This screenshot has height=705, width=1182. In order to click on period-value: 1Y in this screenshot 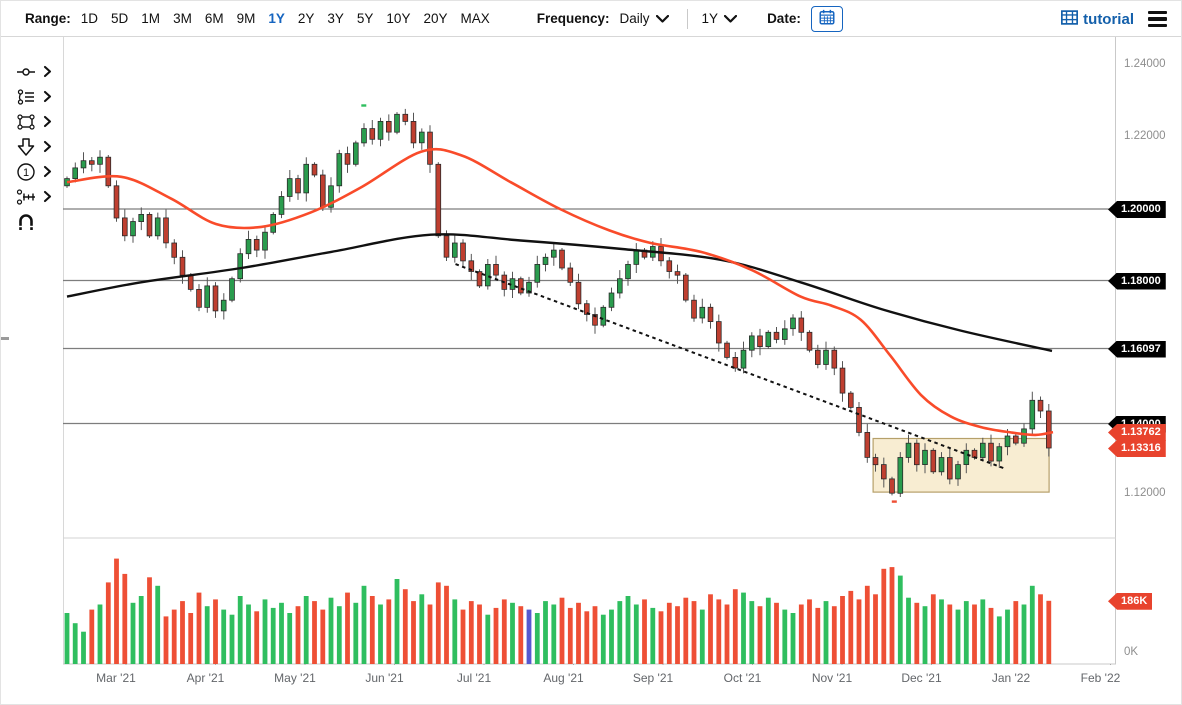, I will do `click(710, 18)`.